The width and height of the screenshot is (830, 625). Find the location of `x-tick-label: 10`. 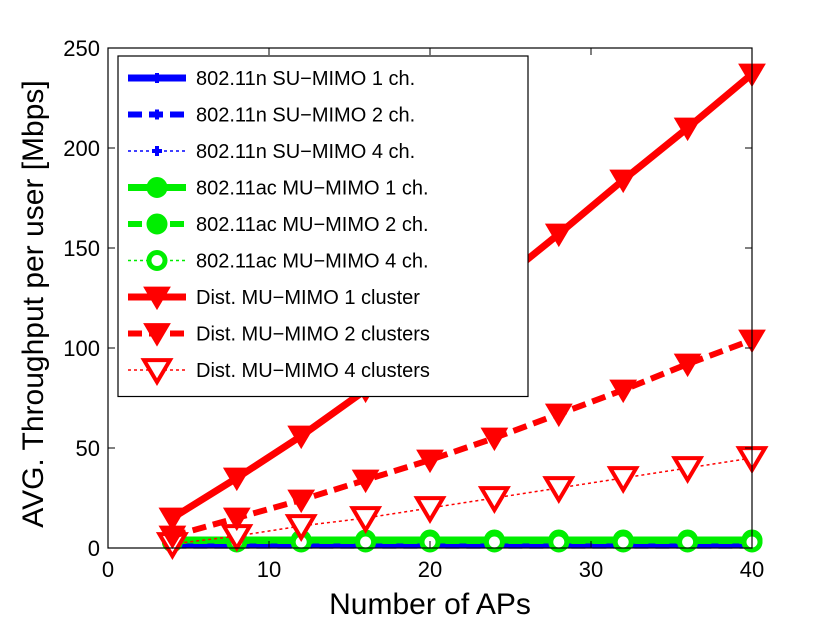

x-tick-label: 10 is located at coordinates (269, 569).